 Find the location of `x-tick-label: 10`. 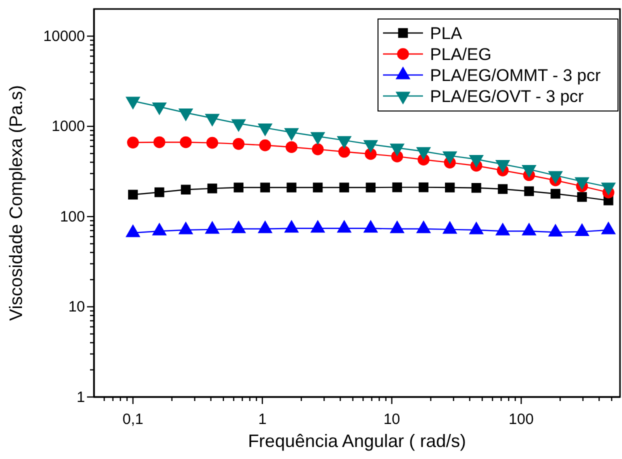

x-tick-label: 10 is located at coordinates (391, 419).